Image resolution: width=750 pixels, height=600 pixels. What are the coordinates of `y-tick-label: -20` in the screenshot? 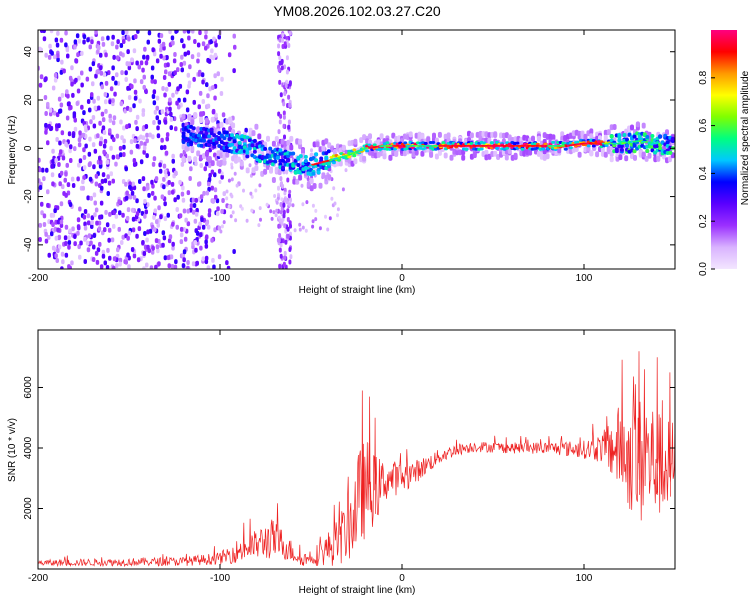 It's located at (28, 196).